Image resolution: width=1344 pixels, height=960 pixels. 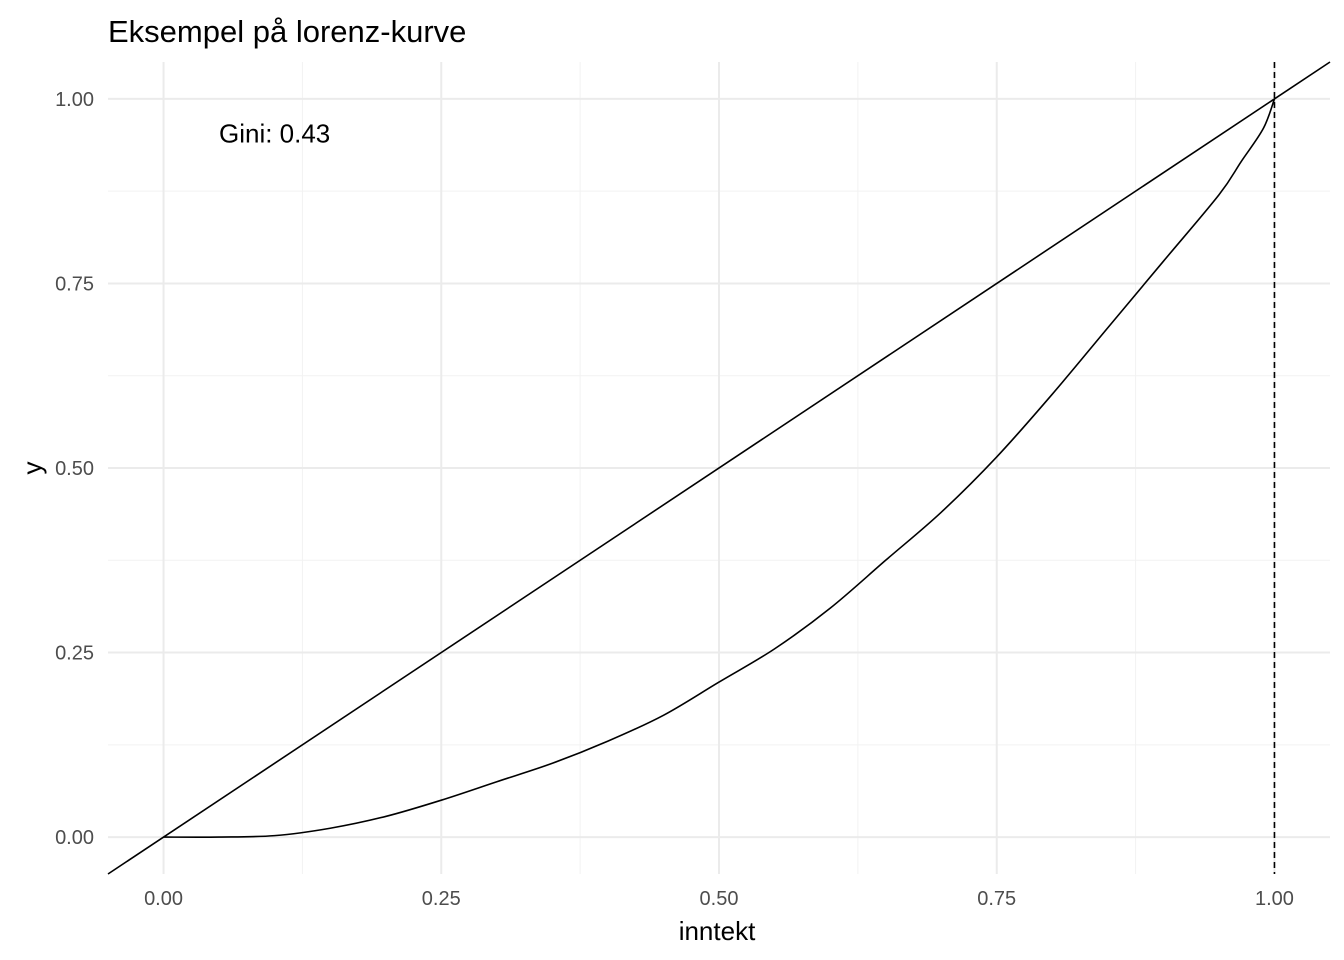 I want to click on x-tick-label: 0.25, so click(x=441, y=899).